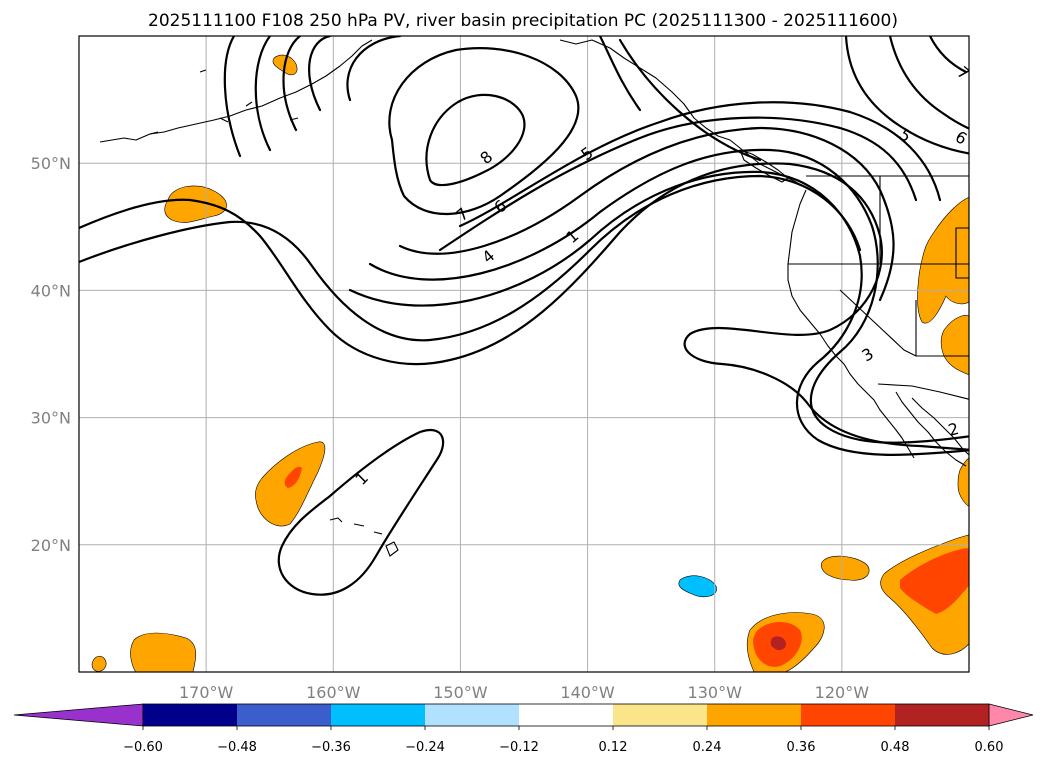 The image size is (1047, 765). Describe the element at coordinates (51, 418) in the screenshot. I see `latitude-label: 30°N` at that location.